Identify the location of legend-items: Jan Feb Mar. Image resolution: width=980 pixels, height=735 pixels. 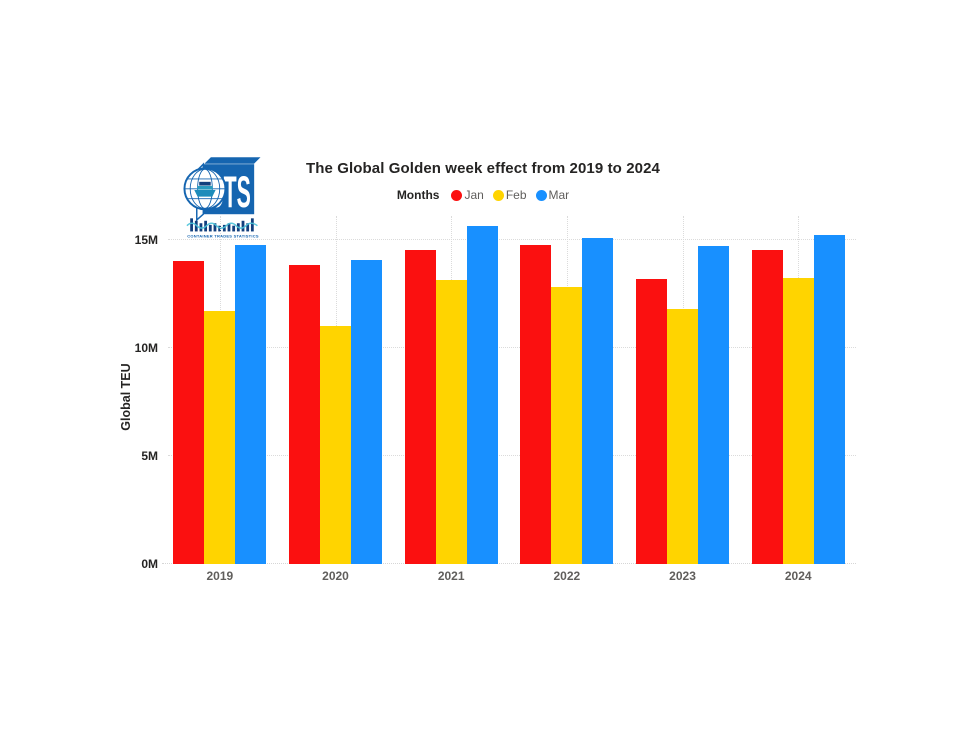
(510, 195).